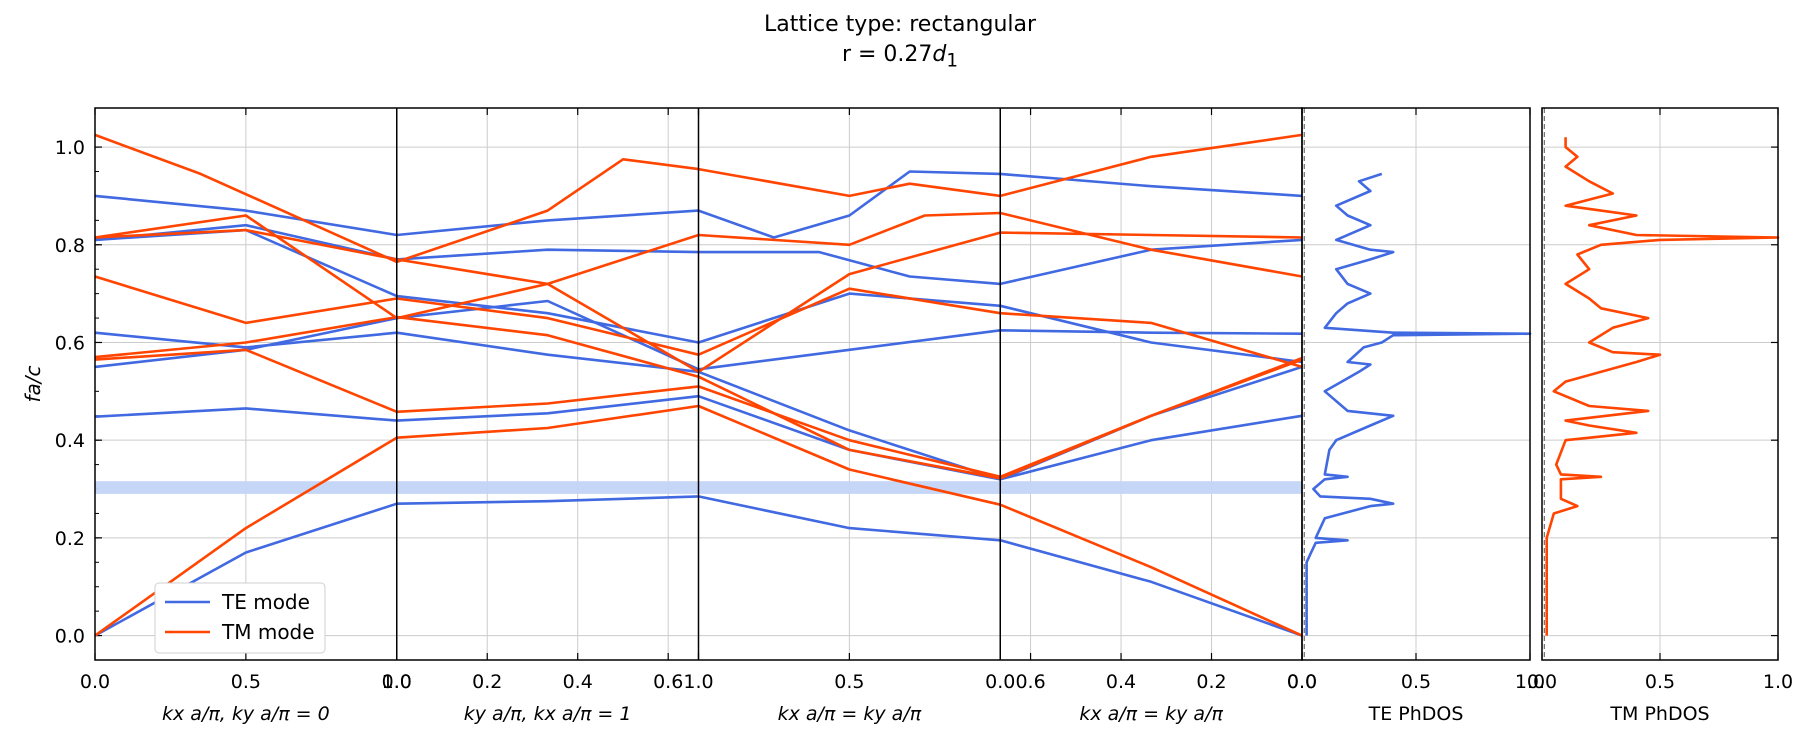 This screenshot has height=750, width=1800. Describe the element at coordinates (268, 632) in the screenshot. I see `legend-tm-label: TM mode` at that location.